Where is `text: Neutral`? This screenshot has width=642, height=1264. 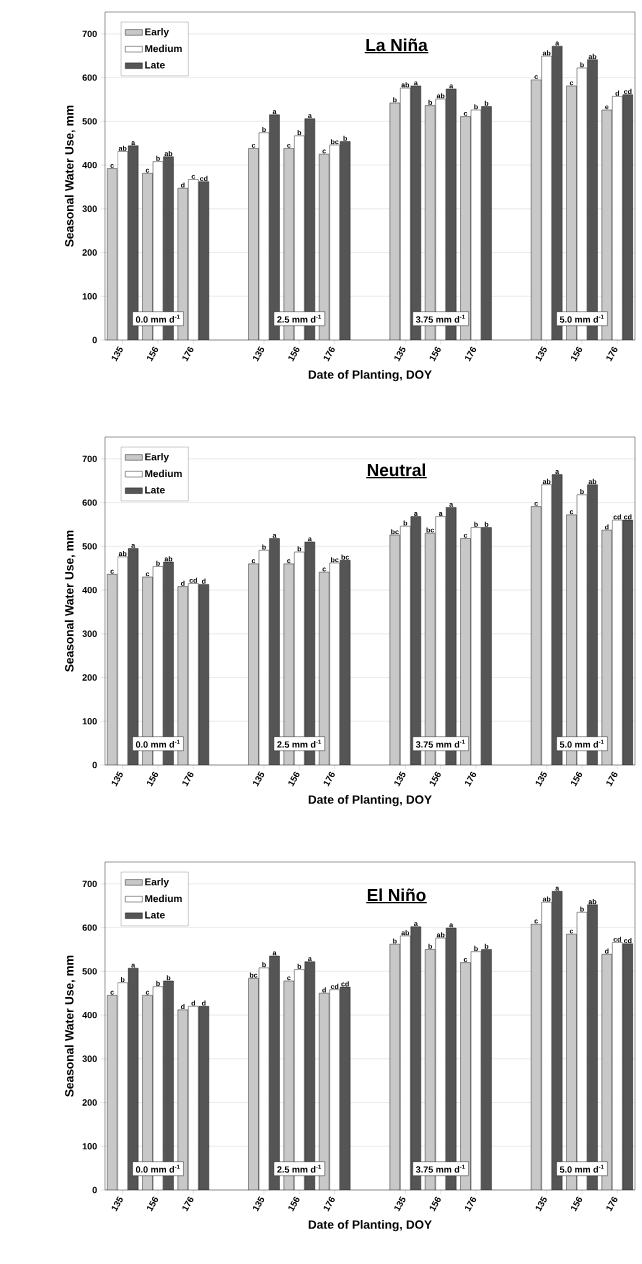 text: Neutral is located at coordinates (396, 470).